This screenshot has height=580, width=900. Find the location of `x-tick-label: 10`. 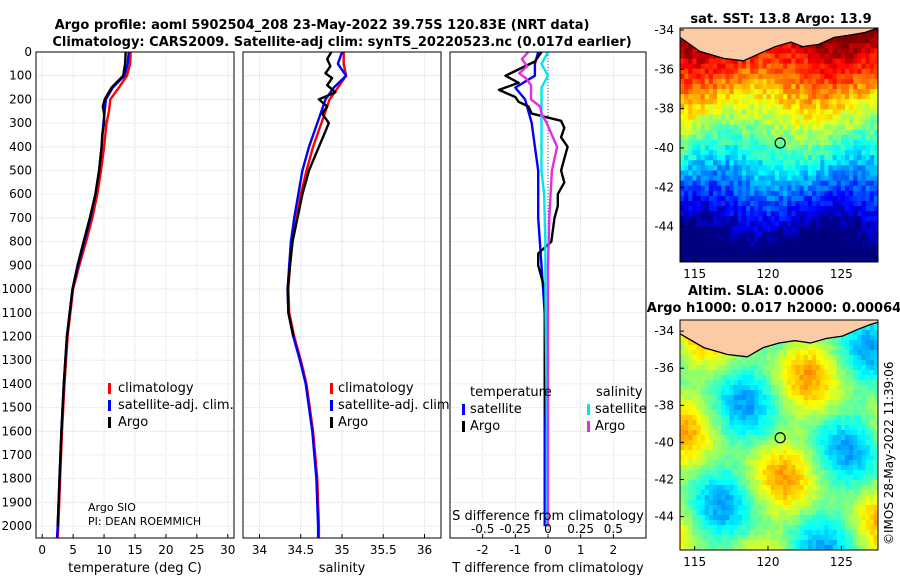

x-tick-label: 10 is located at coordinates (103, 550).